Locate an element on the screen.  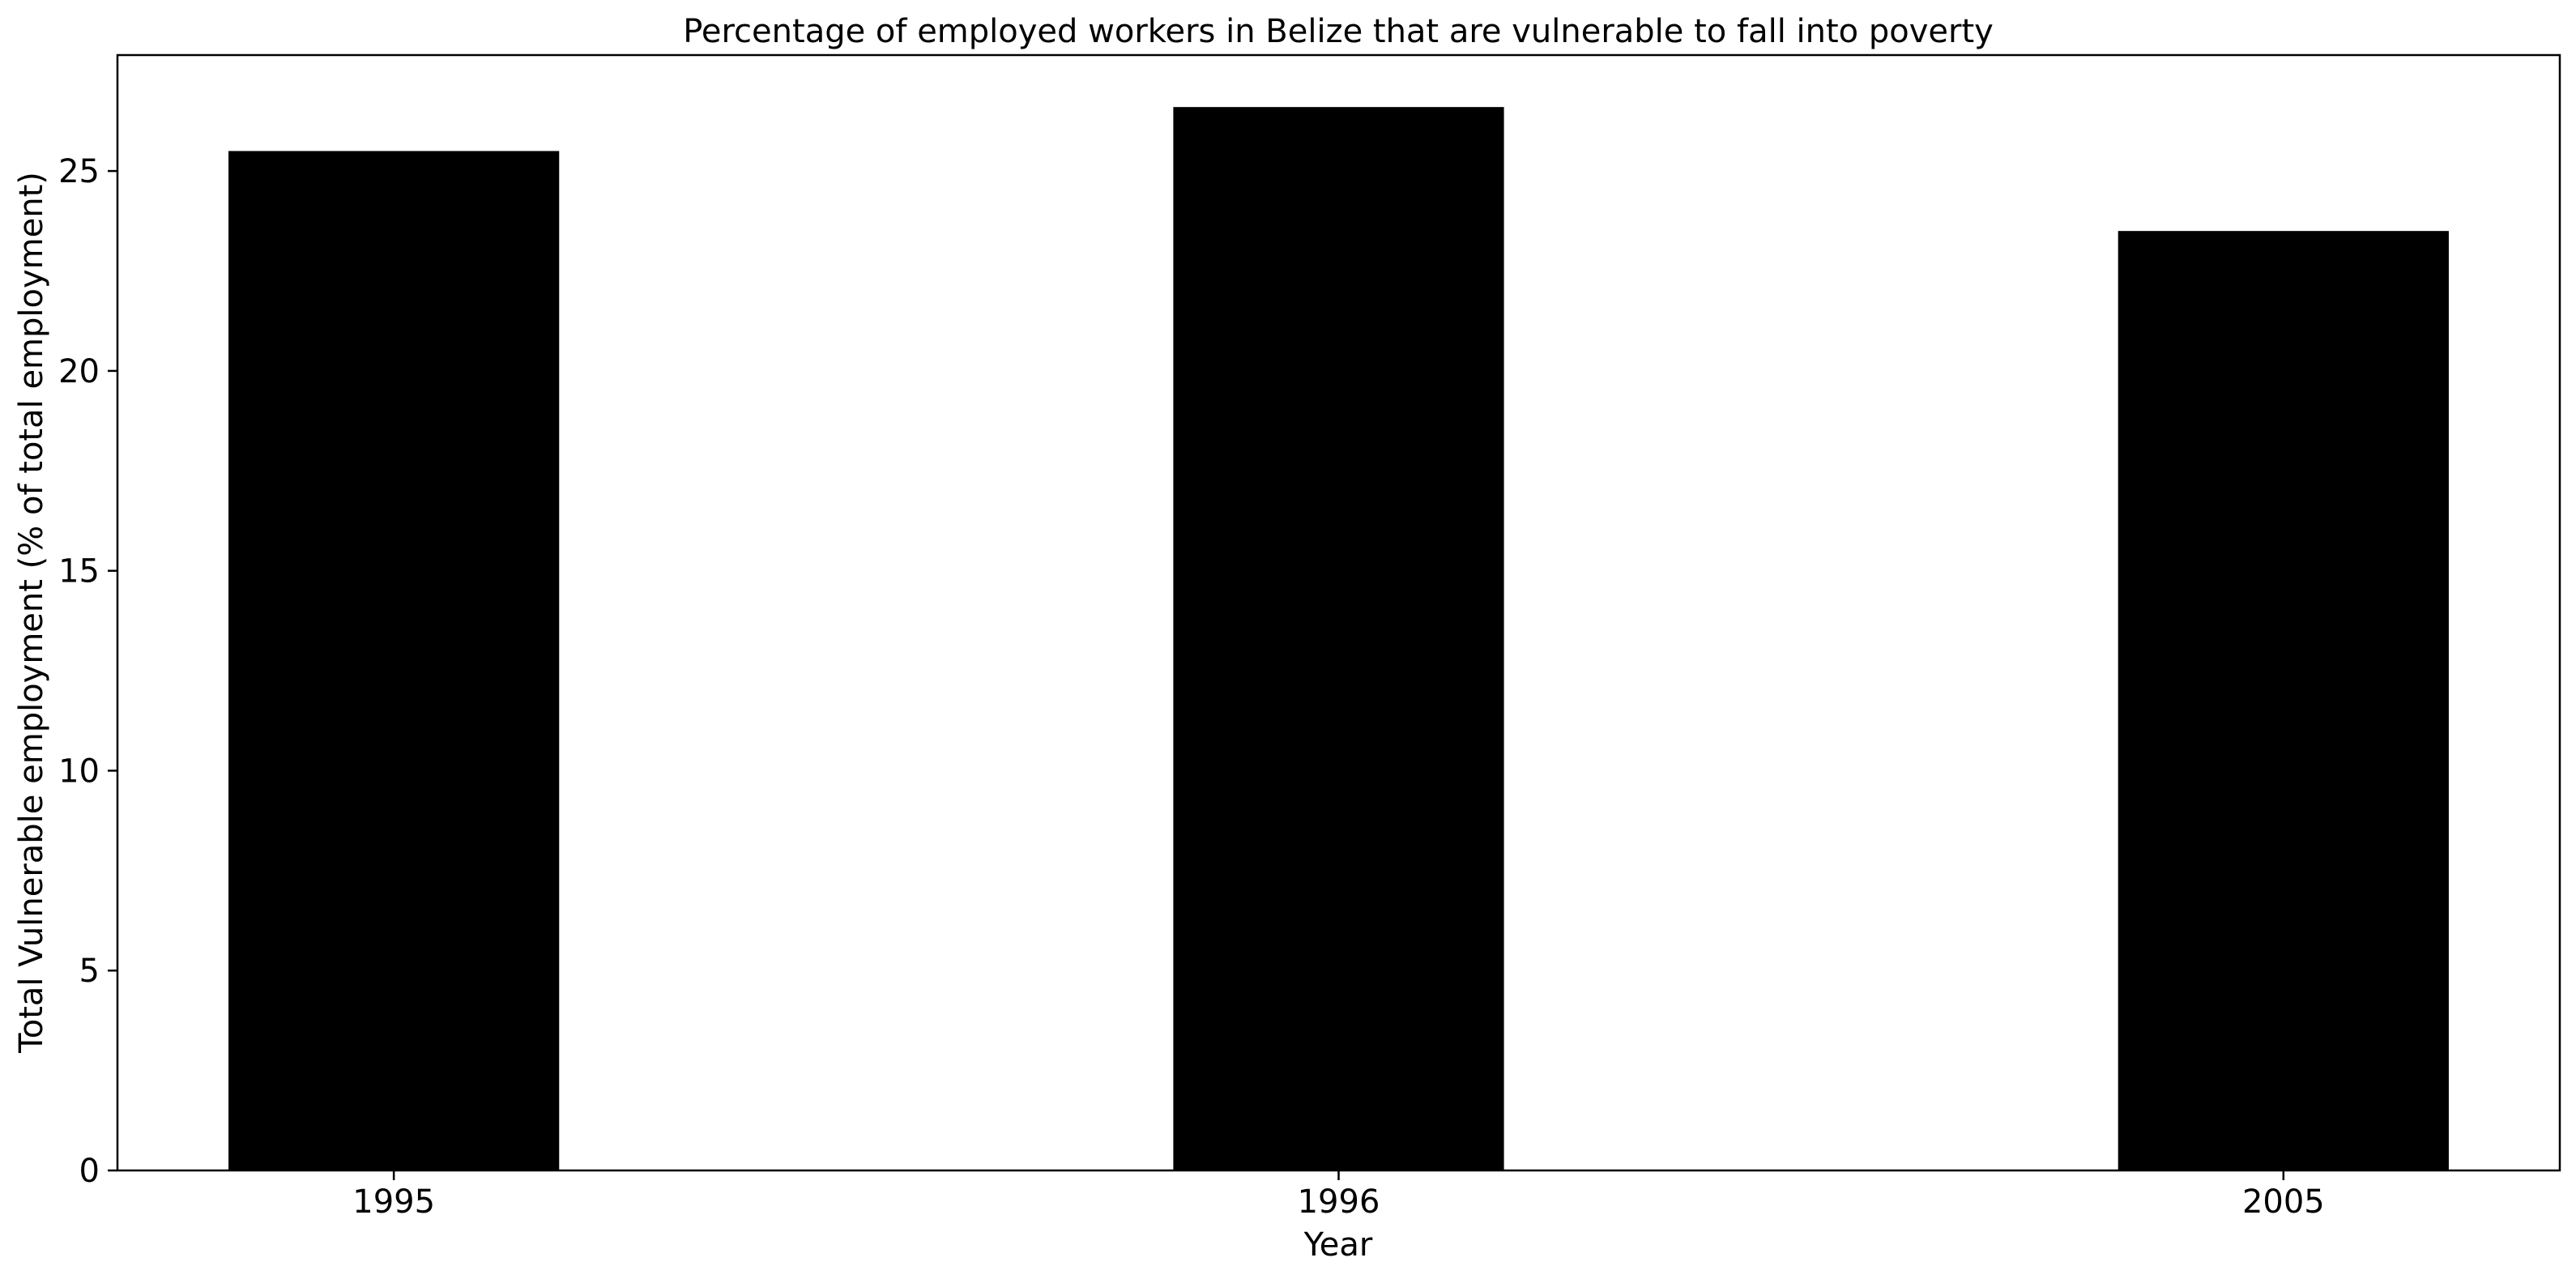
y-tick-label-0: 0 is located at coordinates (89, 1171).